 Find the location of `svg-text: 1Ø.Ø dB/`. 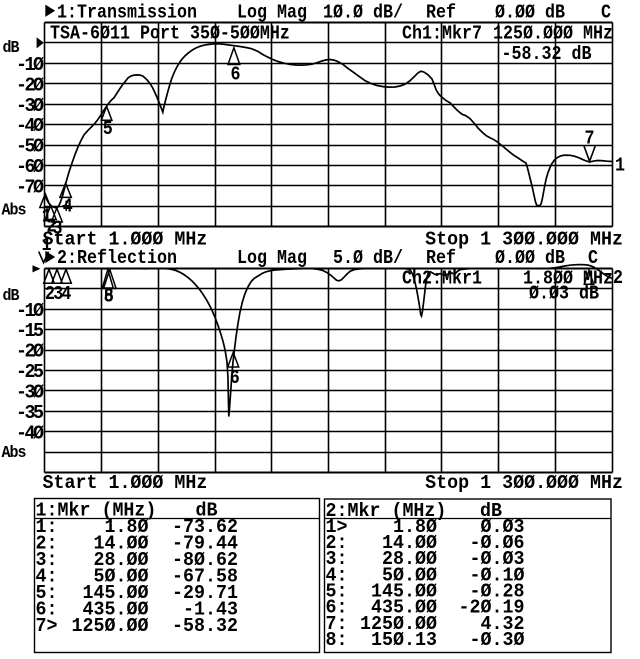

svg-text: 1Ø.Ø dB/ is located at coordinates (363, 13).